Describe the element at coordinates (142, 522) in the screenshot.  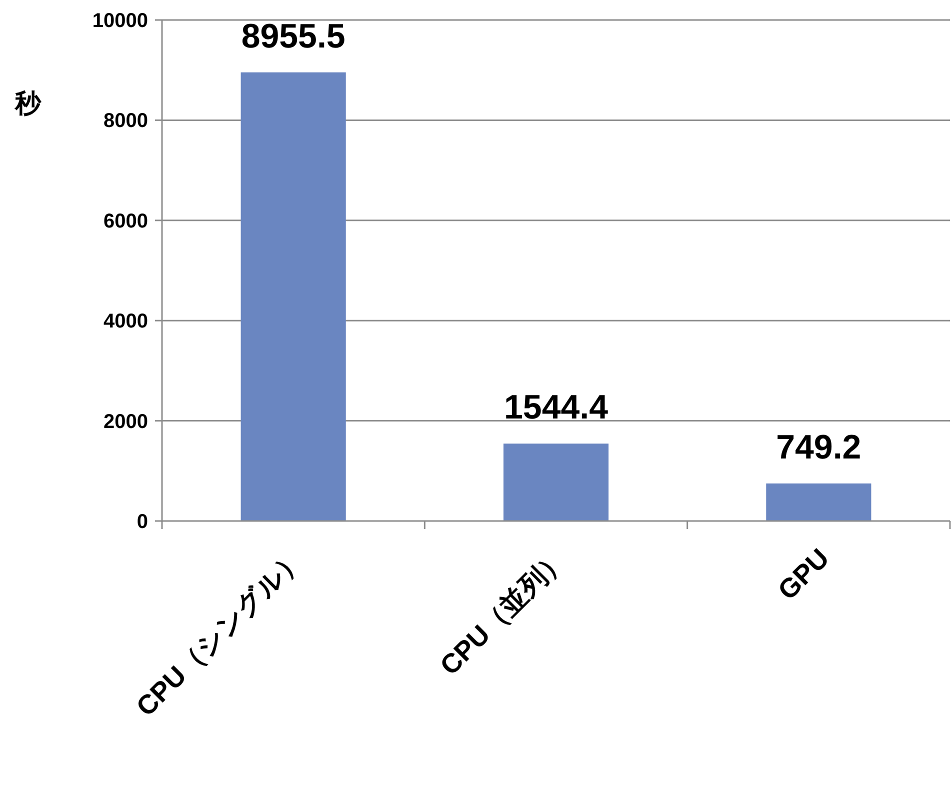
I see `y-tick-label: 0` at that location.